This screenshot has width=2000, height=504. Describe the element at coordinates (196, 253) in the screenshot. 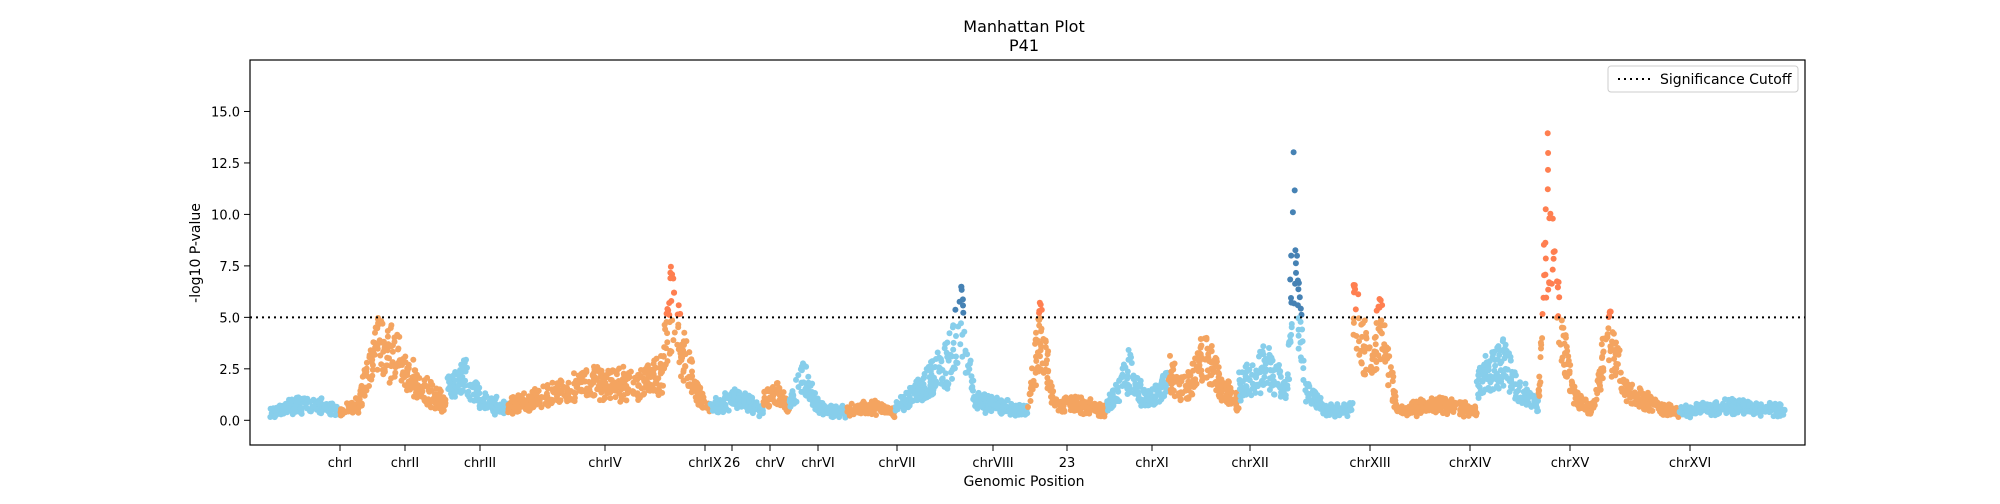

I see `y-axis-label: -log10 P-value` at that location.